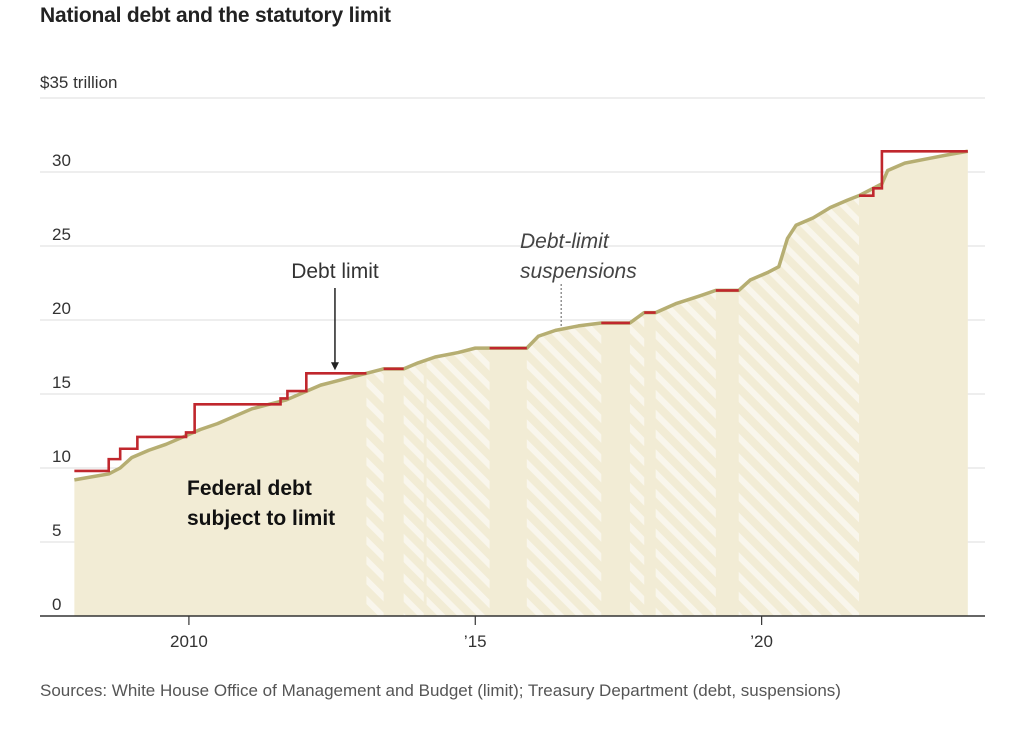 The height and width of the screenshot is (742, 1024). What do you see at coordinates (61, 160) in the screenshot?
I see `y-tick-label: 30` at bounding box center [61, 160].